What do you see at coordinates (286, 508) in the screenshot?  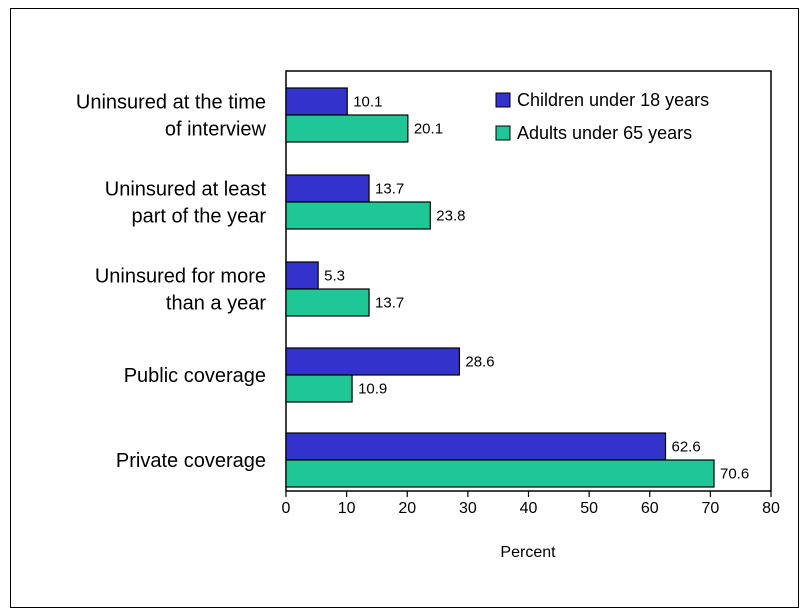 I see `x-tick-label-0: 0` at bounding box center [286, 508].